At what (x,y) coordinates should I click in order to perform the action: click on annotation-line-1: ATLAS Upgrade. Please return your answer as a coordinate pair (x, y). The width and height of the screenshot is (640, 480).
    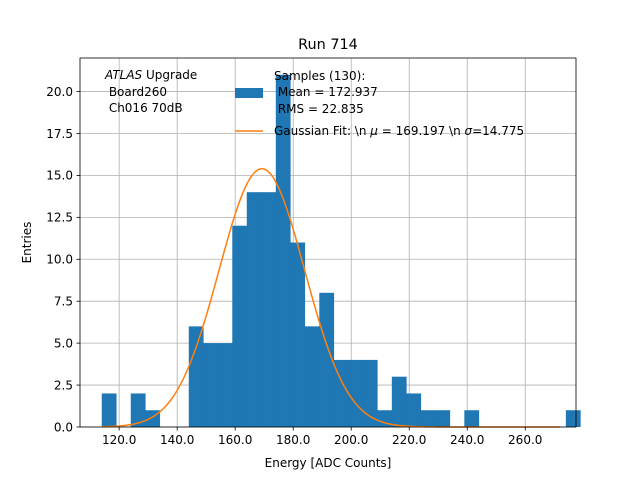
    Looking at the image, I should click on (150, 75).